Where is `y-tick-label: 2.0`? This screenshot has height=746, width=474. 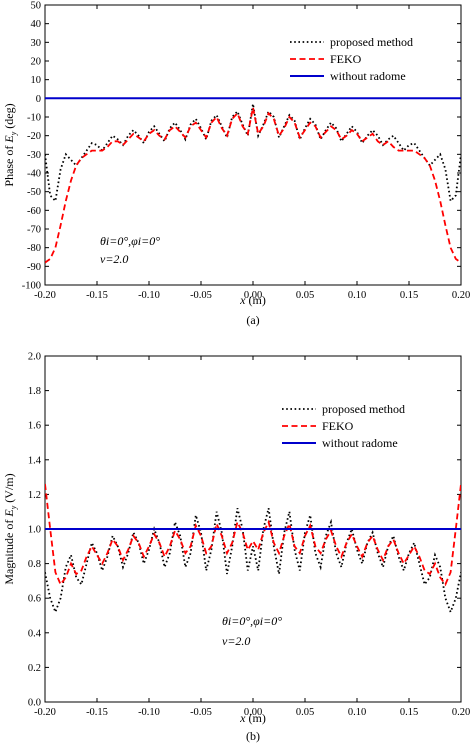
y-tick-label: 2.0 is located at coordinates (34, 357).